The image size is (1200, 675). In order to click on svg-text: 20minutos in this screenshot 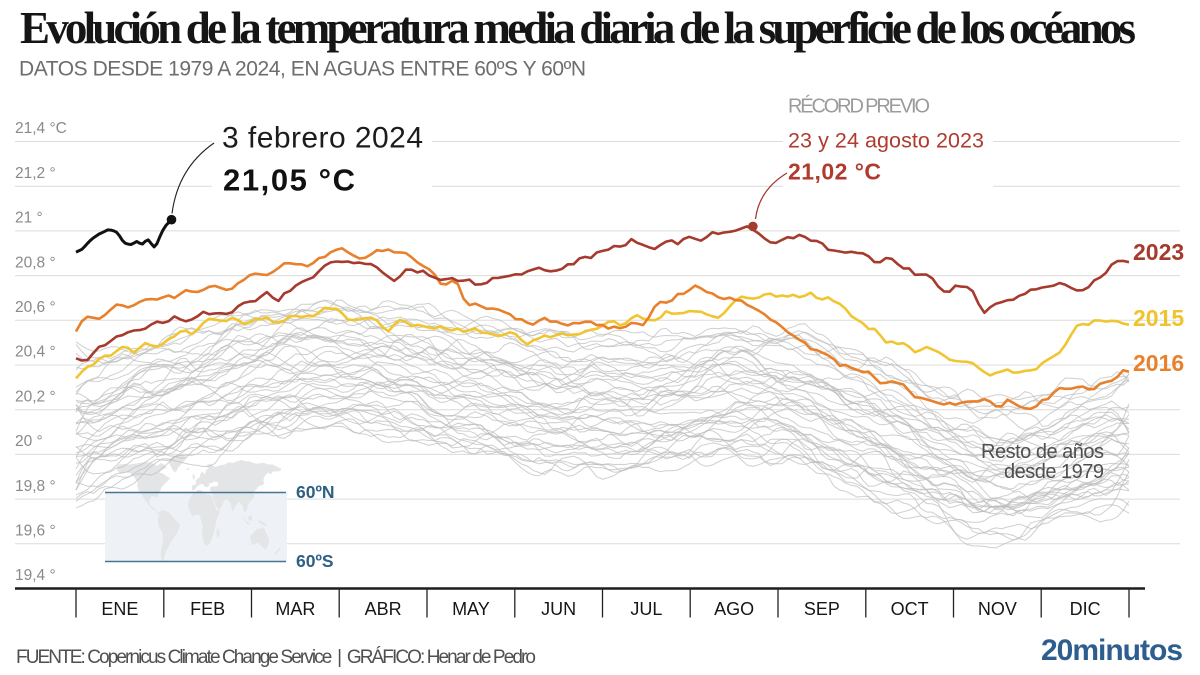, I will do `click(1112, 650)`.